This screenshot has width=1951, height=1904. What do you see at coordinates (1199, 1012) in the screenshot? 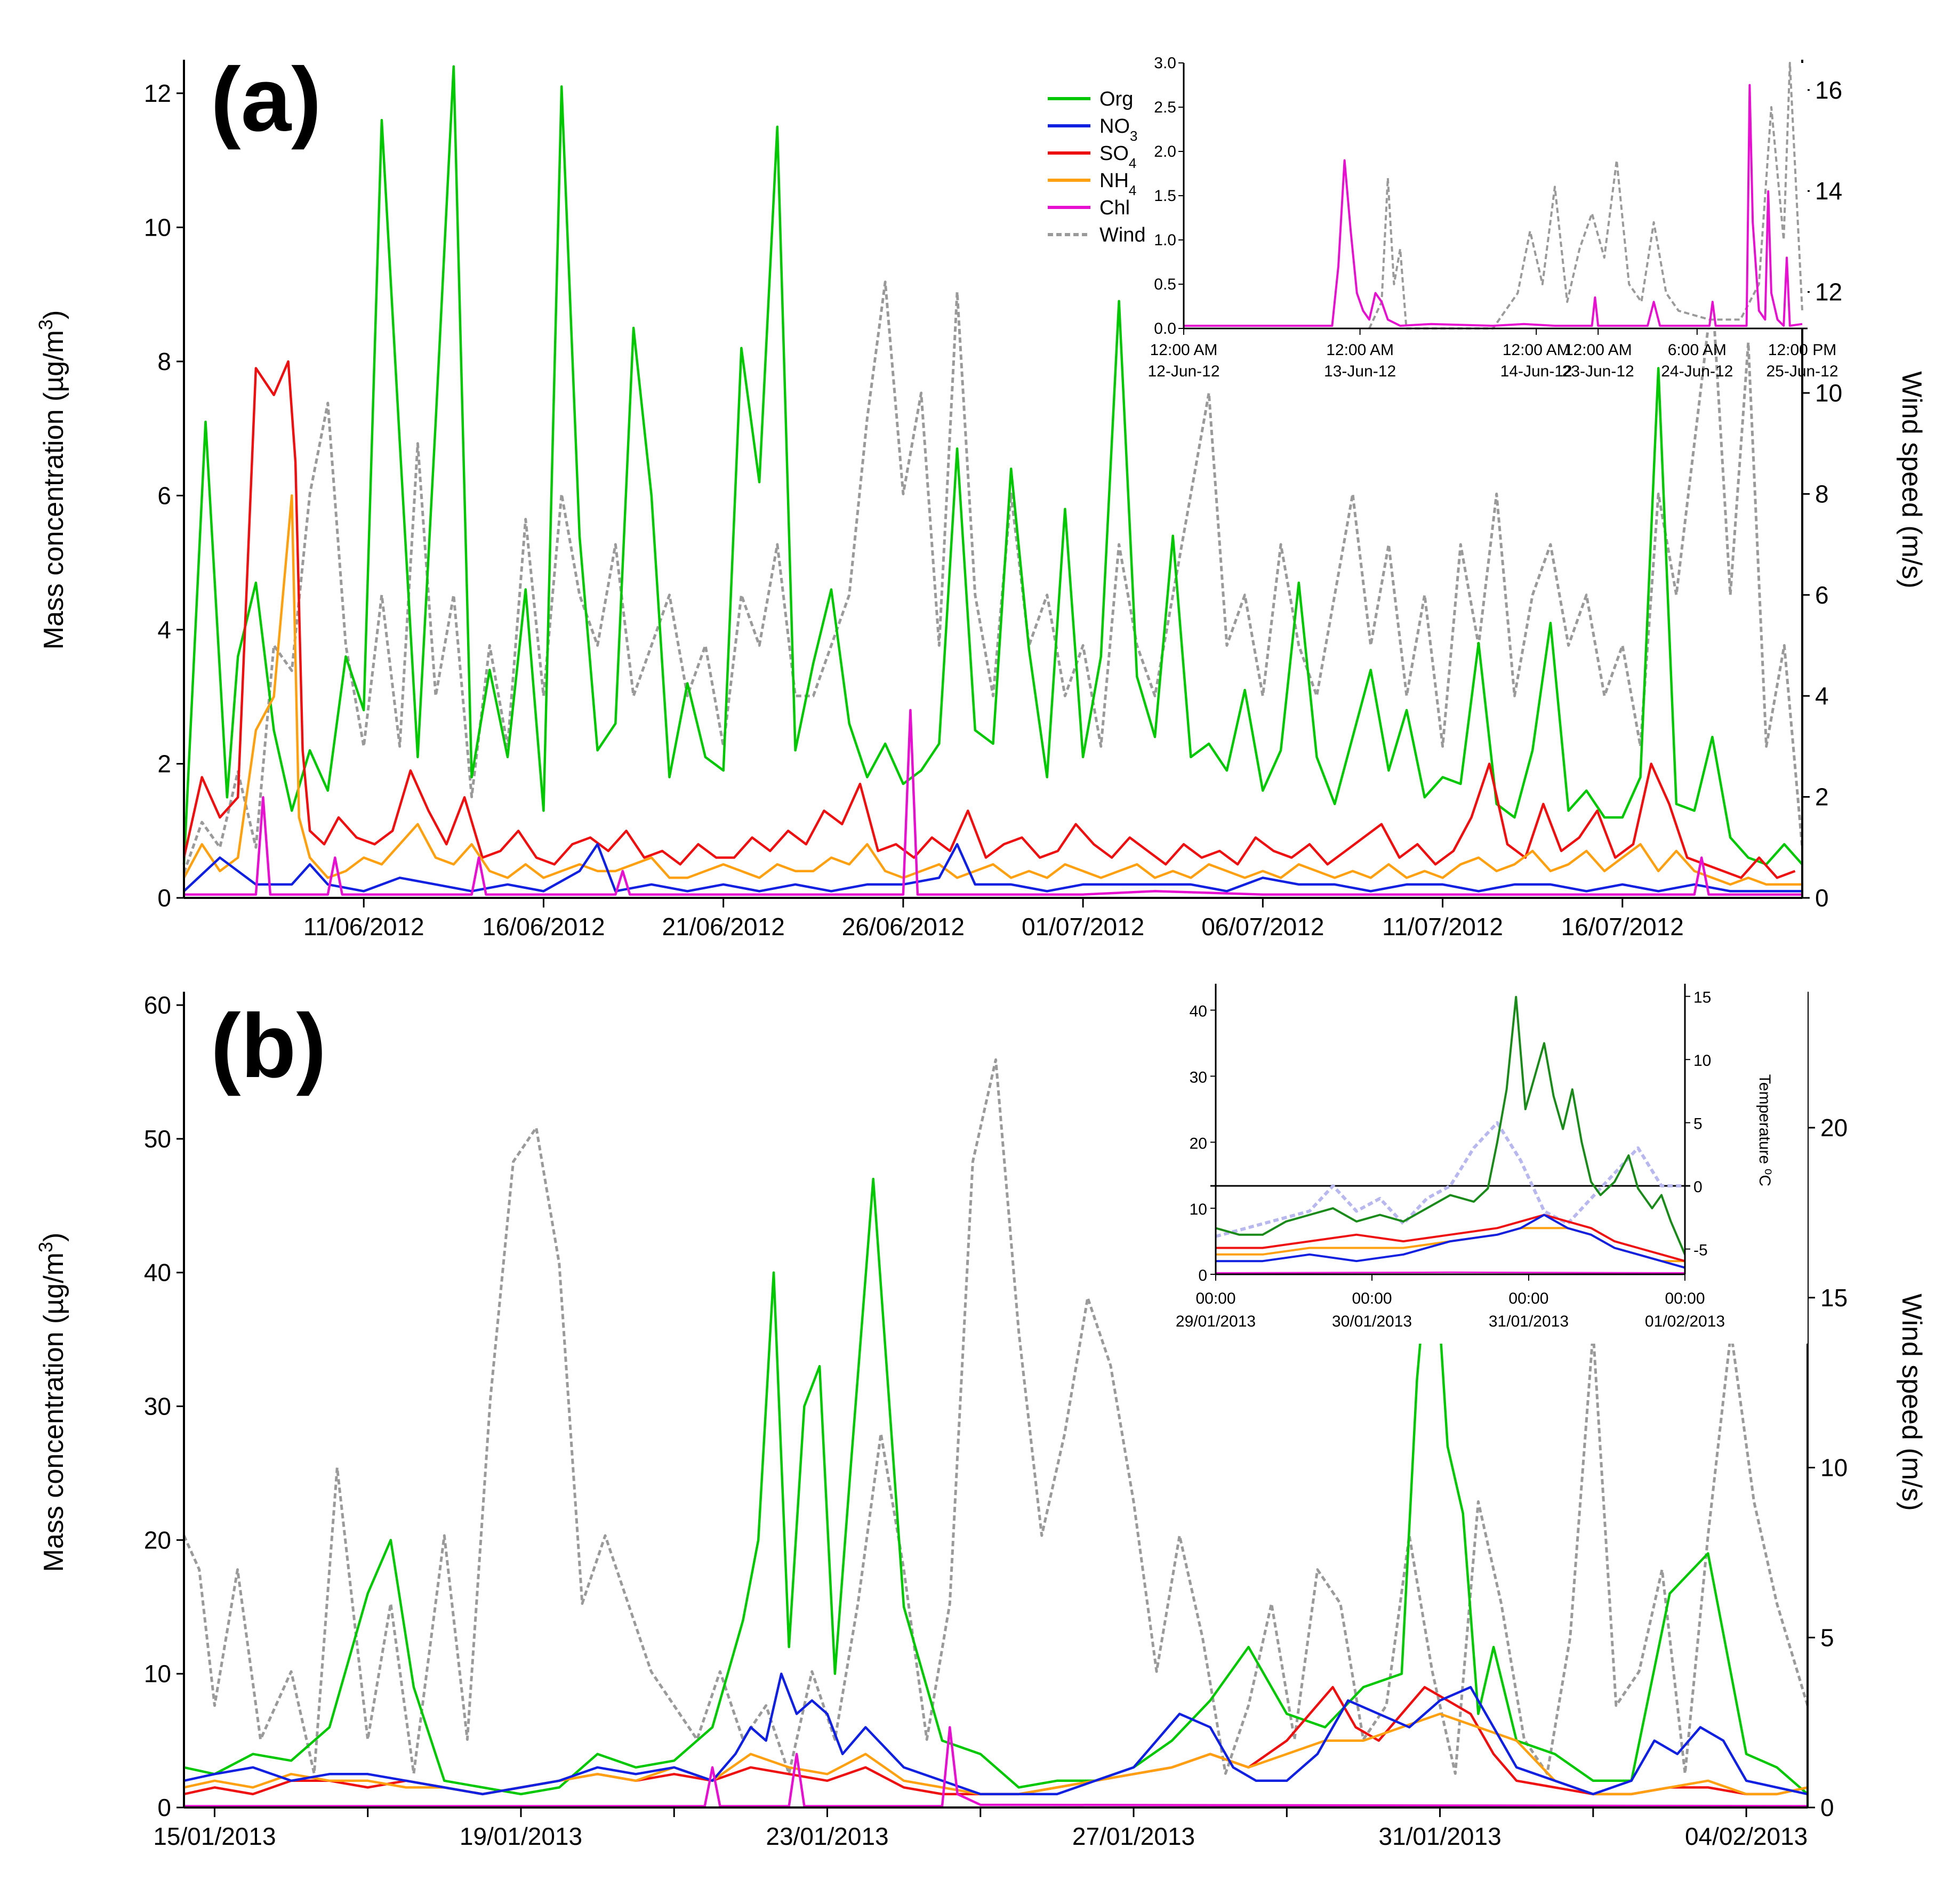
I see `inset-b-y-tick-label: 40` at bounding box center [1199, 1012].